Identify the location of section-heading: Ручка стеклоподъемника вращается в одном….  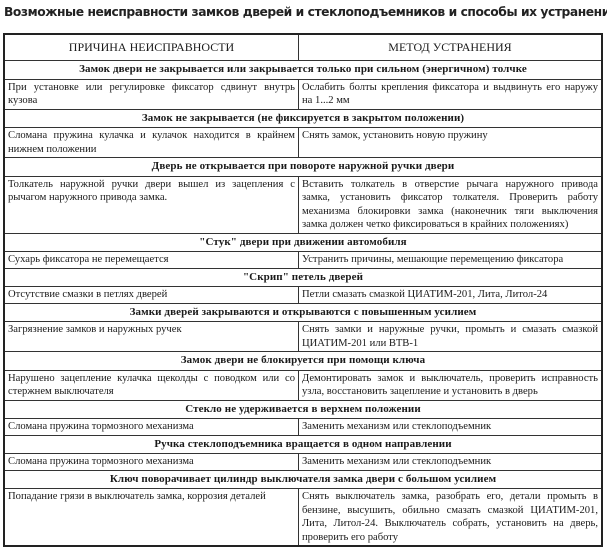
(303, 444).